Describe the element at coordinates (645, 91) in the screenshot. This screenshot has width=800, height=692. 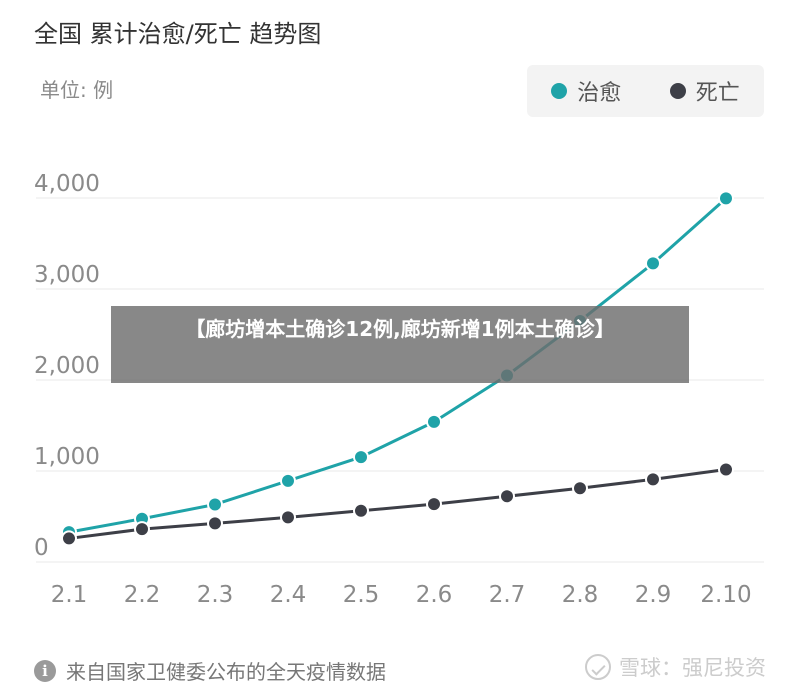
I see `legend: 治愈 死亡` at that location.